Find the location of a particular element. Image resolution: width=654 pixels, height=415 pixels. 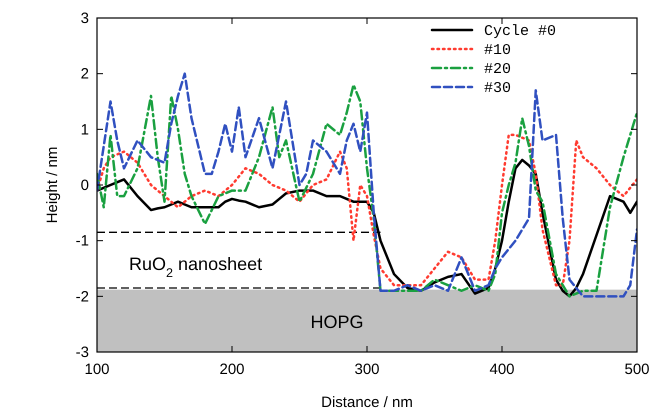

legend-label: #30 is located at coordinates (498, 88).